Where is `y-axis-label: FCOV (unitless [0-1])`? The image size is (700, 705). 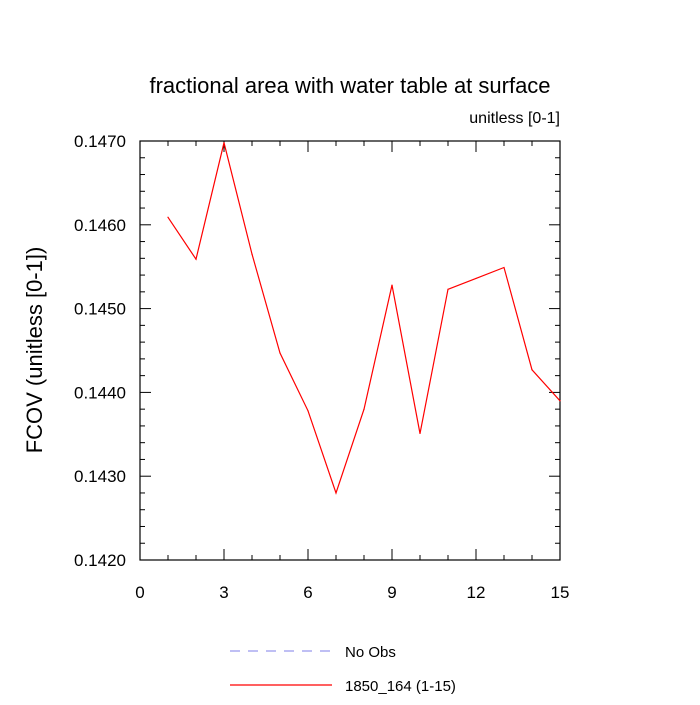 y-axis-label: FCOV (unitless [0-1]) is located at coordinates (34, 350).